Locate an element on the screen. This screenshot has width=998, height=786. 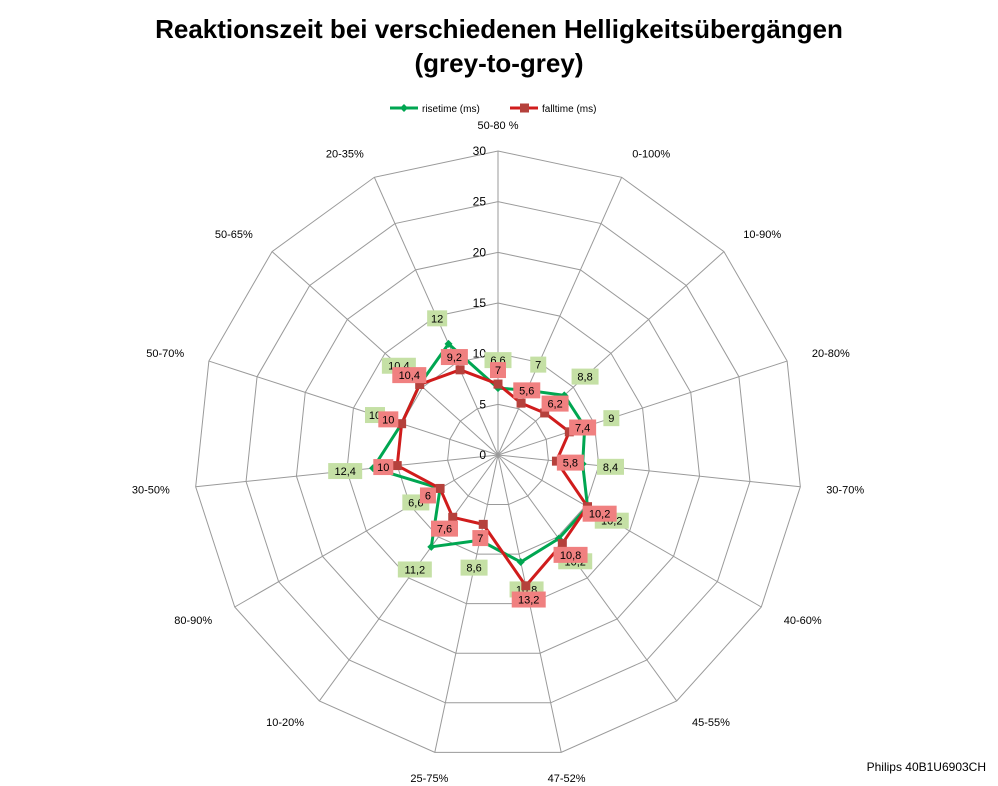
category-label: 0-100% is located at coordinates (651, 155).